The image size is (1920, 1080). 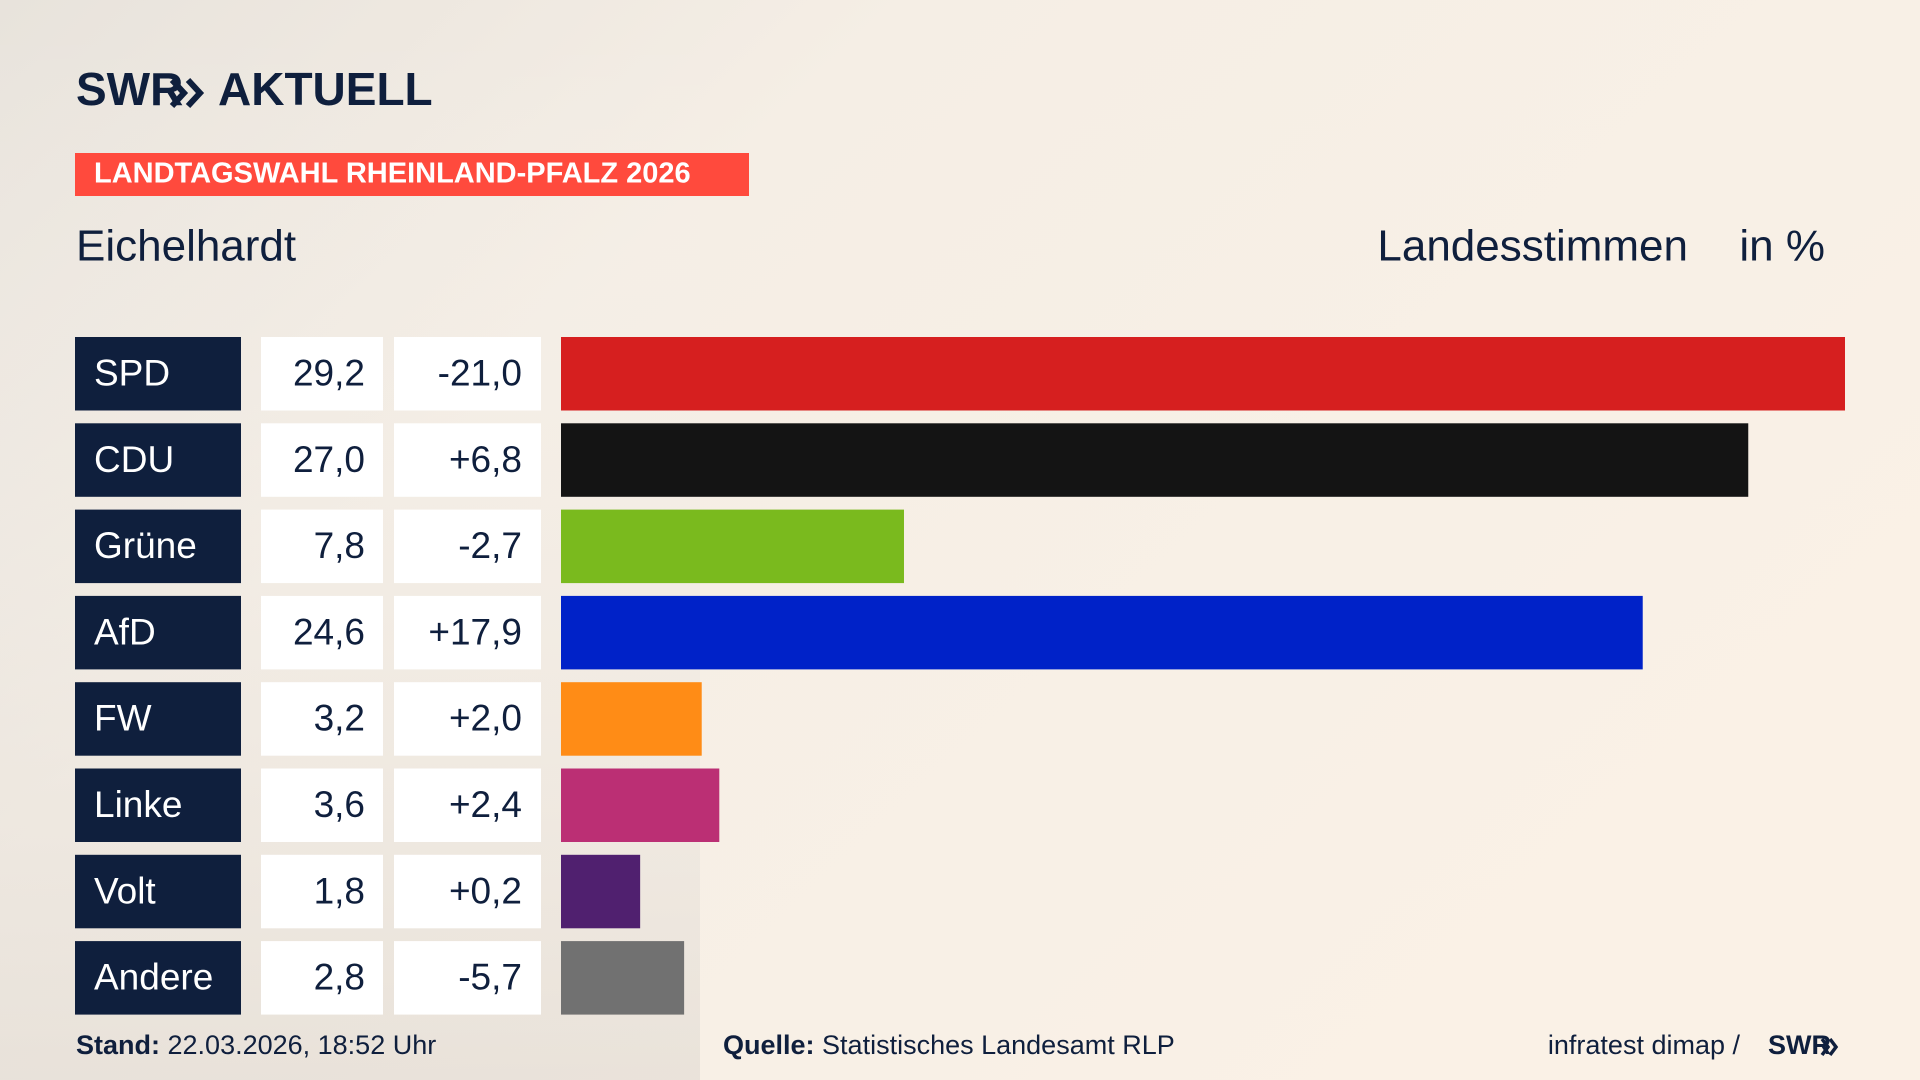 I want to click on change-label: +17,9, so click(x=475, y=631).